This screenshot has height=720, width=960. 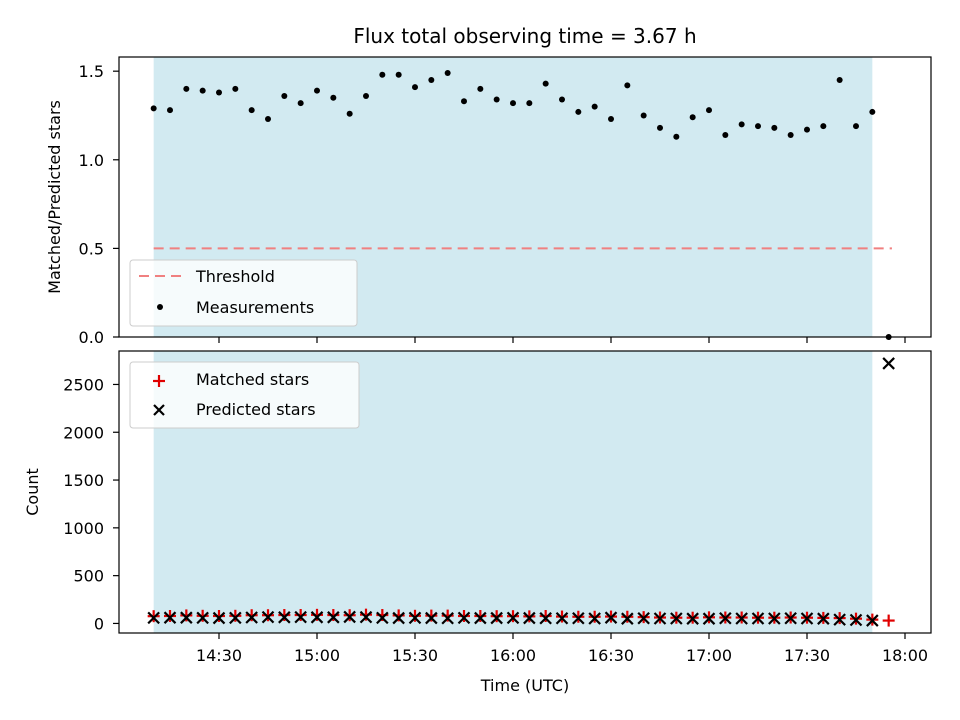 I want to click on top-y-tick-label: 1.0, so click(x=91, y=160).